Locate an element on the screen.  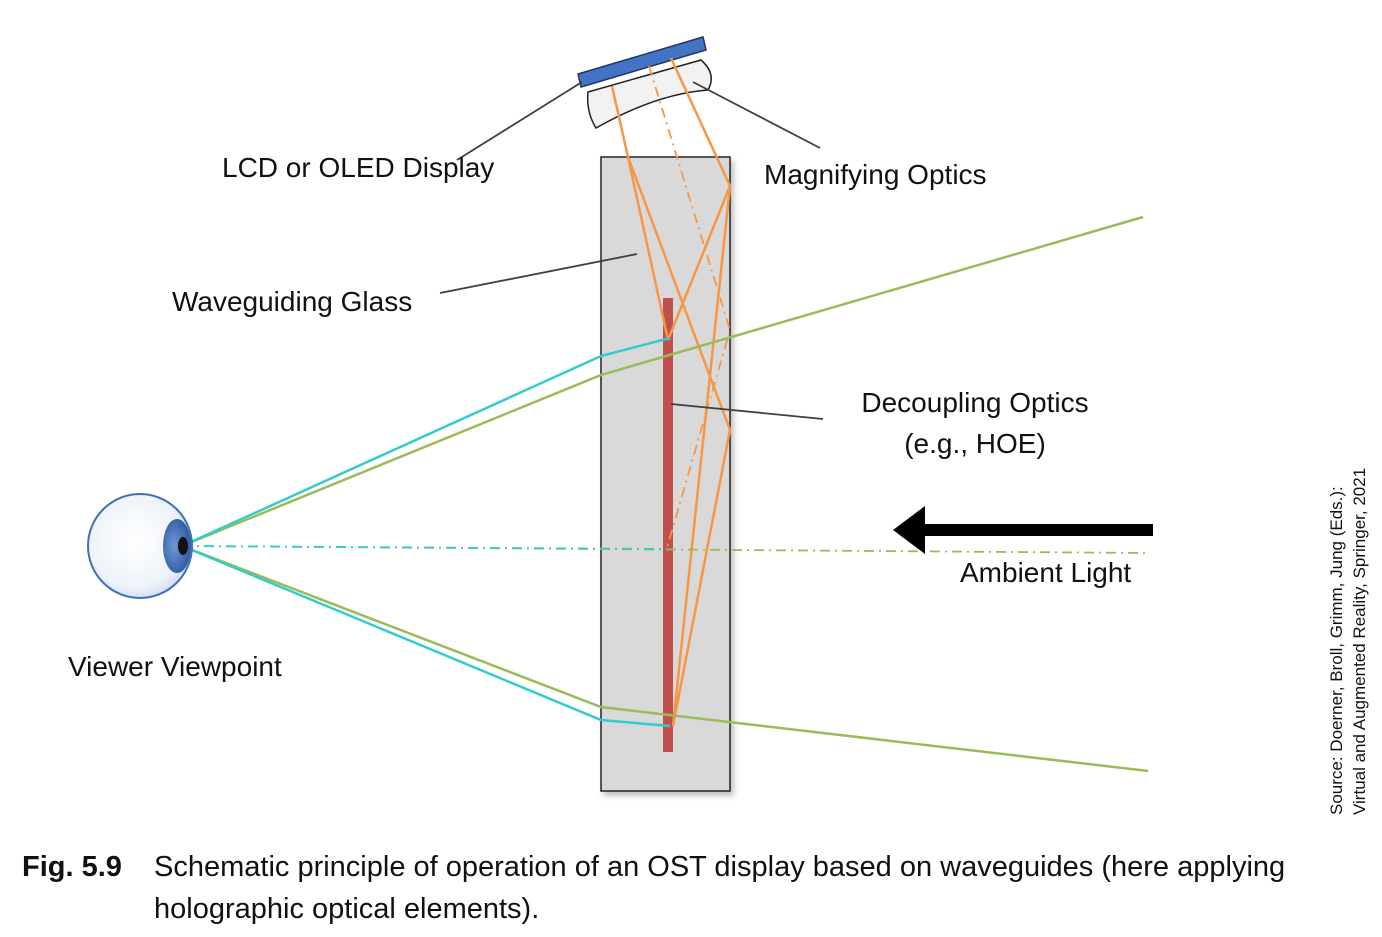
optics-label: Magnifying Optics is located at coordinates (875, 174).